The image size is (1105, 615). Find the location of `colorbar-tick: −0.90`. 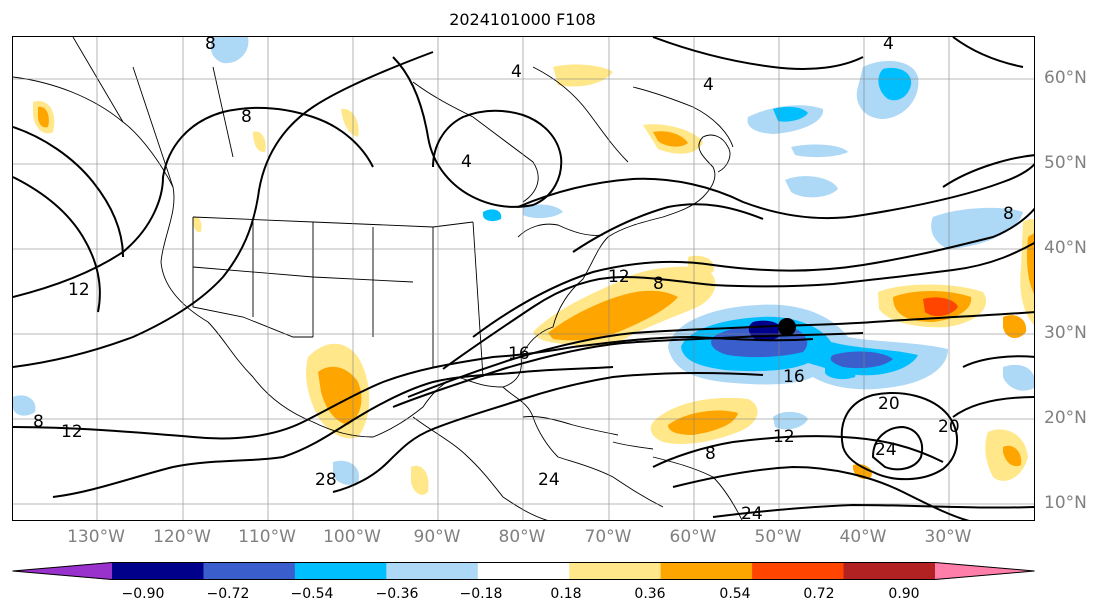

colorbar-tick: −0.90 is located at coordinates (143, 594).